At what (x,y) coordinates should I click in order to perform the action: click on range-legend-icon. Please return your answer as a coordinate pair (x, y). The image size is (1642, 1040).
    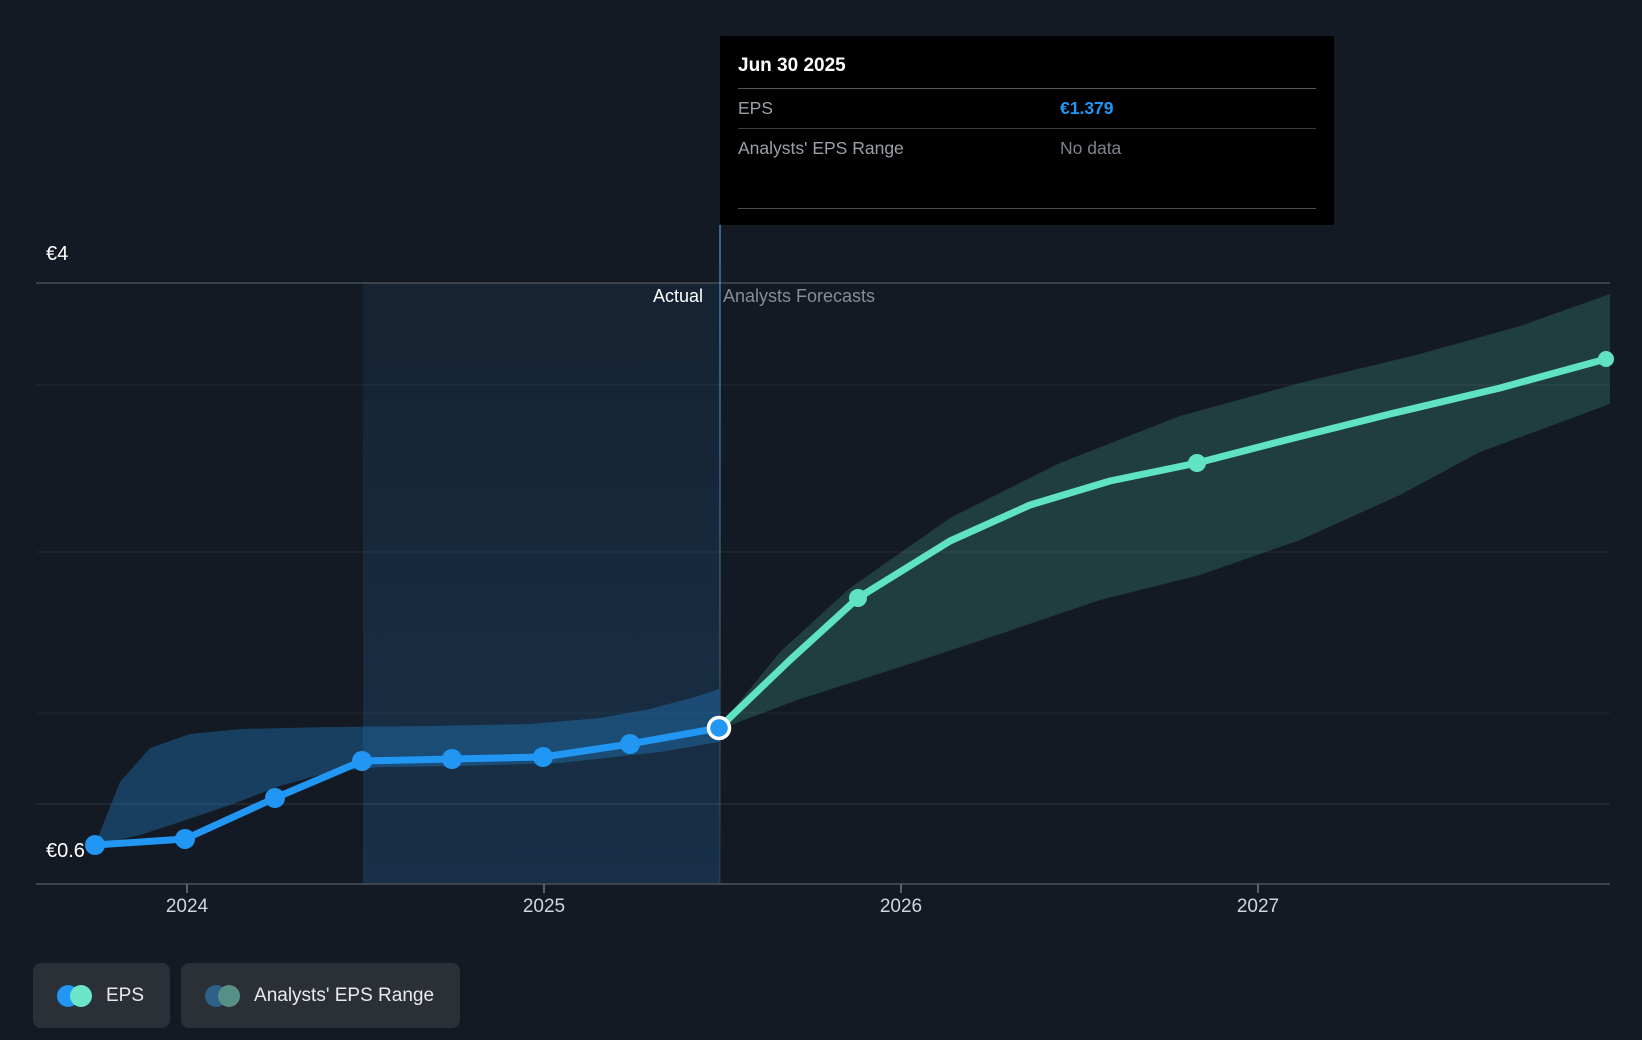
    Looking at the image, I should click on (223, 995).